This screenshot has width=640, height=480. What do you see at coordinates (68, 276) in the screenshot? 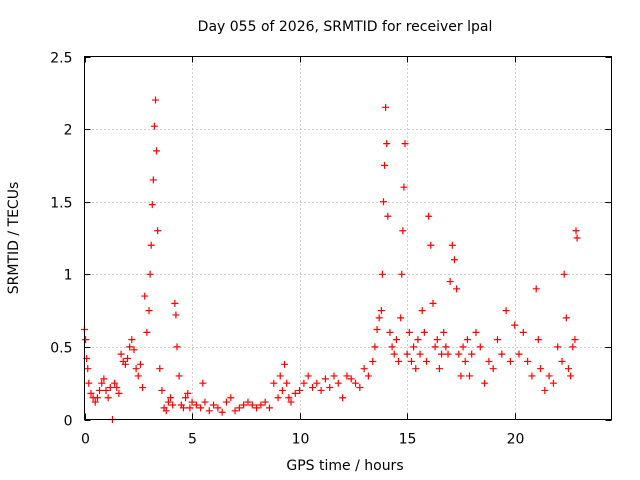
I see `y-tick-label: 1` at bounding box center [68, 276].